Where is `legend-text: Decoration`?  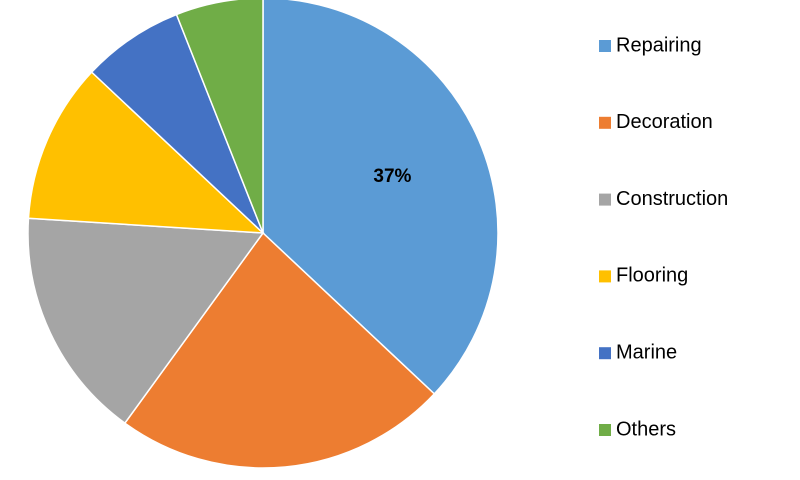
legend-text: Decoration is located at coordinates (664, 122).